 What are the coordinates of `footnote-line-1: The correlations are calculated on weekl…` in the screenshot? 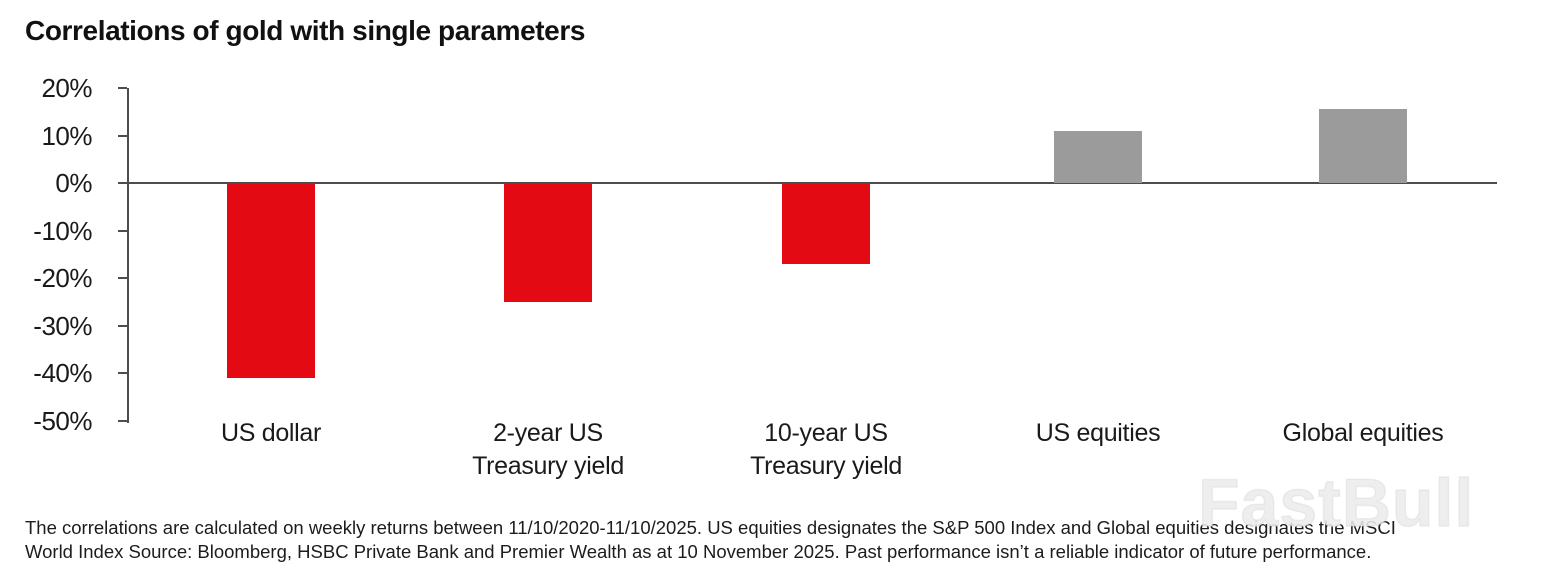 It's located at (710, 527).